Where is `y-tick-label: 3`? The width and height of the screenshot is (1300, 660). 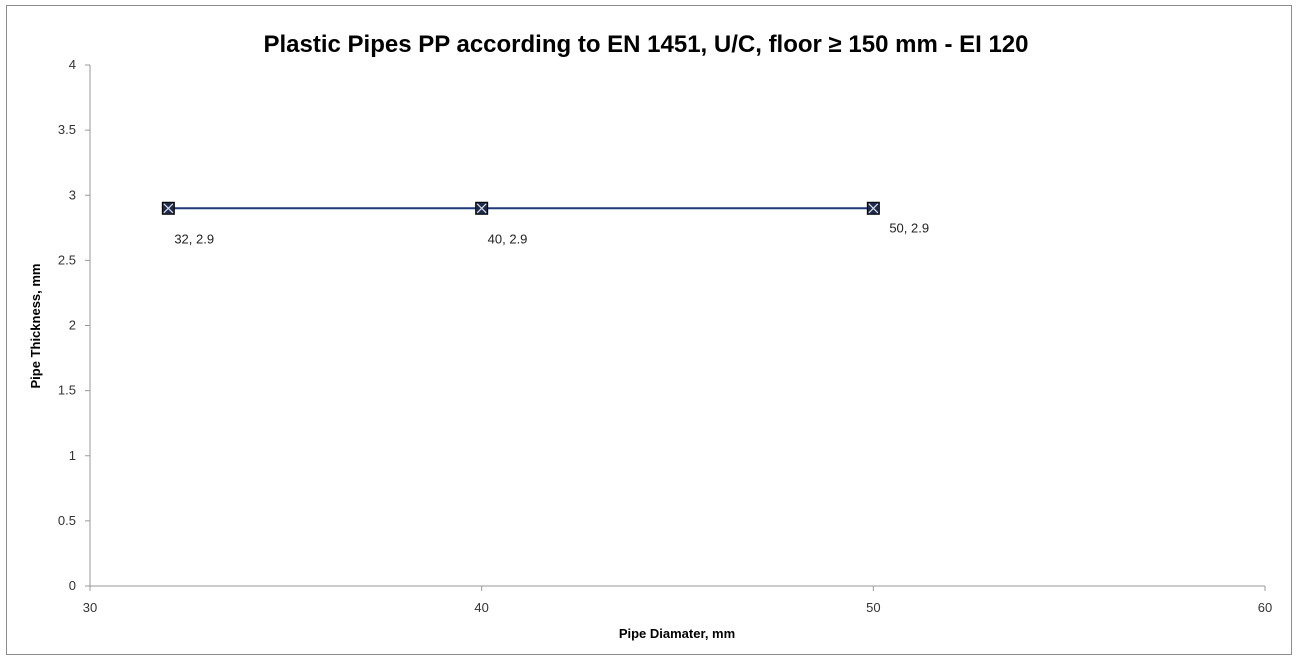 y-tick-label: 3 is located at coordinates (72, 194).